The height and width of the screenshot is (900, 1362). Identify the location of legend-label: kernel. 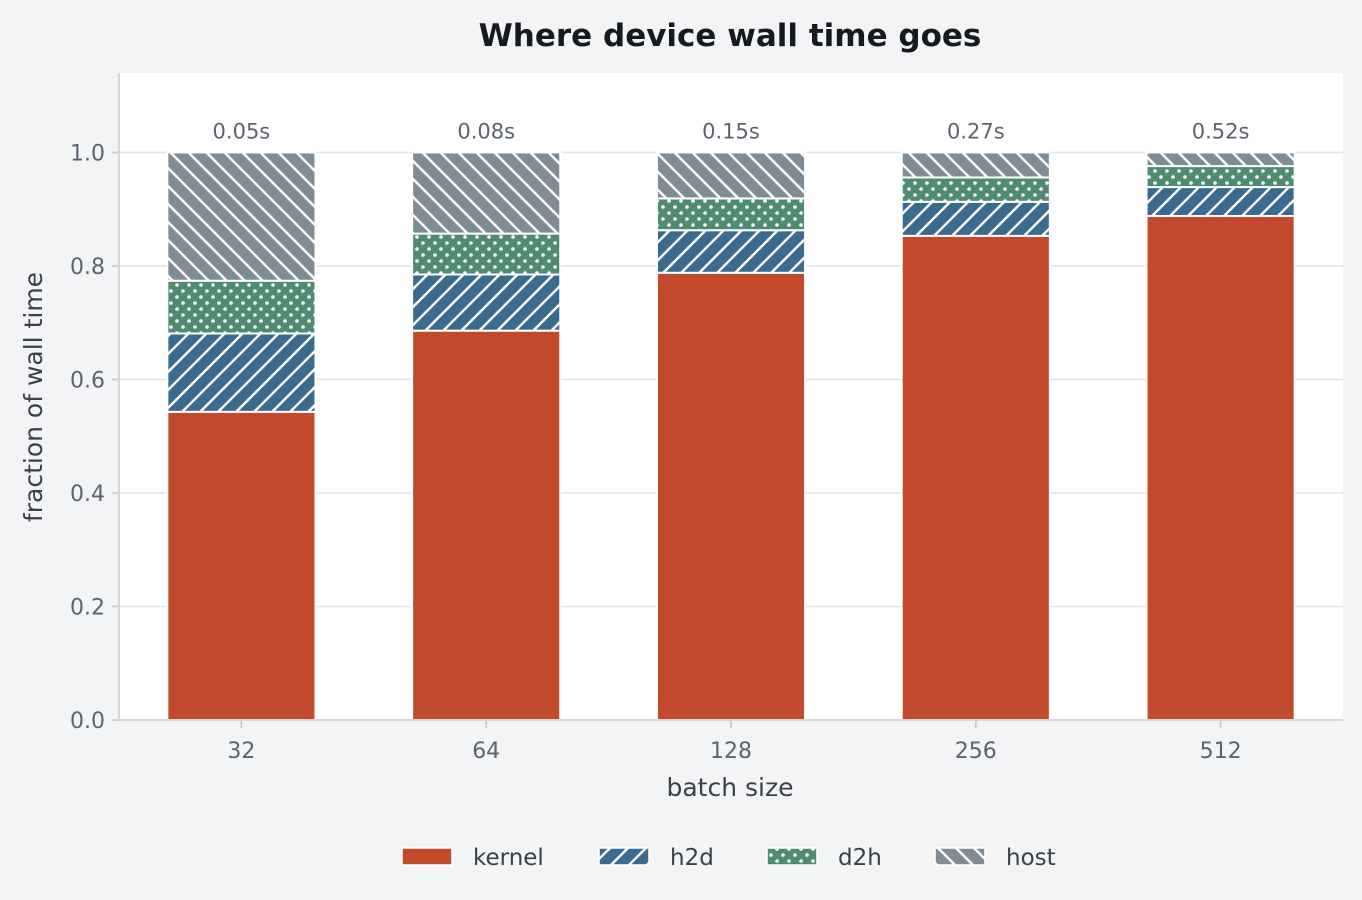
(508, 858).